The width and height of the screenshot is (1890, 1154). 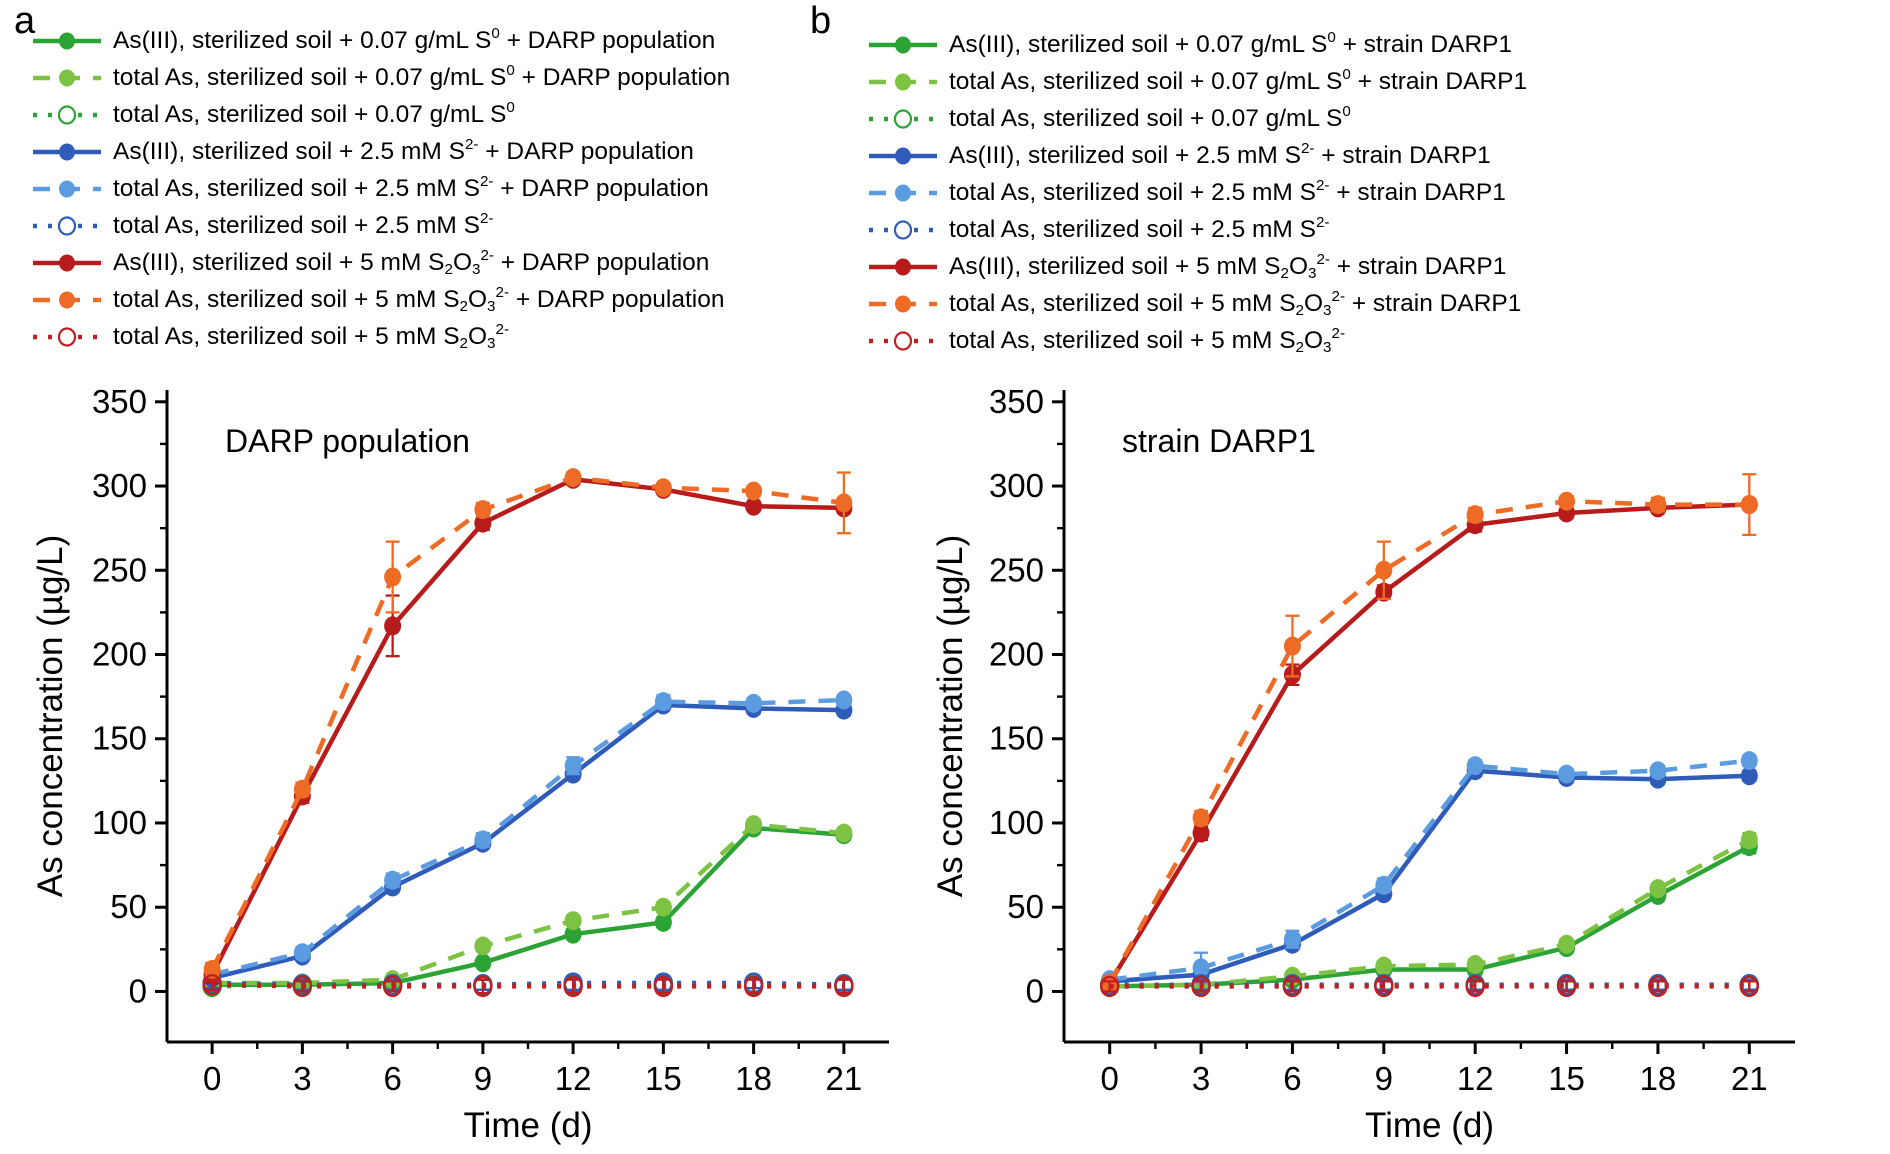 What do you see at coordinates (128, 906) in the screenshot?
I see `y-tick-label: 50` at bounding box center [128, 906].